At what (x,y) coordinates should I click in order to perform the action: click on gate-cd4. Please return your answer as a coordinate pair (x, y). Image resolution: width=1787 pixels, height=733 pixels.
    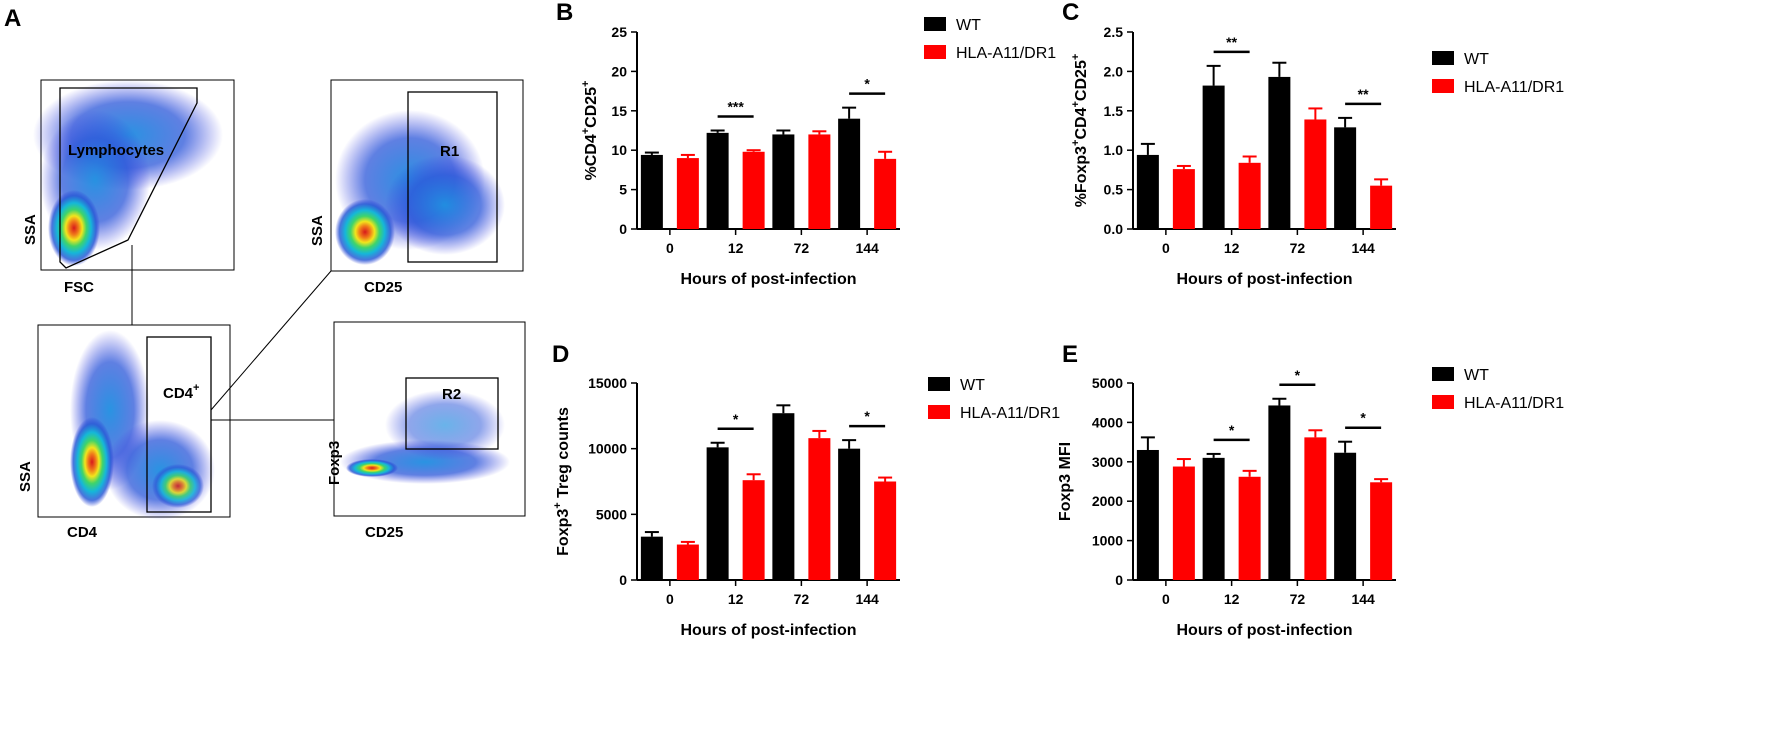
    Looking at the image, I should click on (179, 424).